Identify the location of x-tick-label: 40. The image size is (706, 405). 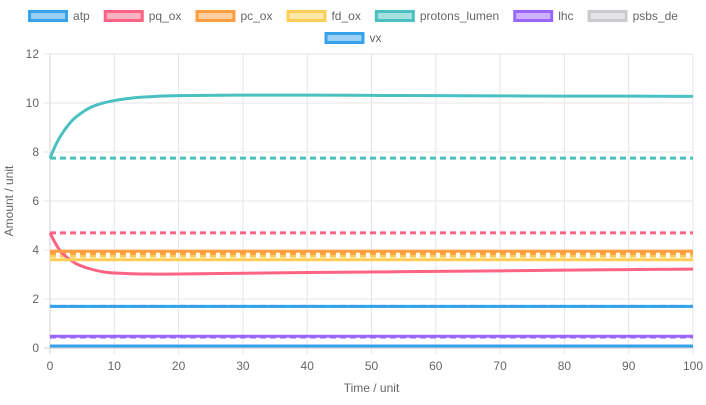
(308, 366).